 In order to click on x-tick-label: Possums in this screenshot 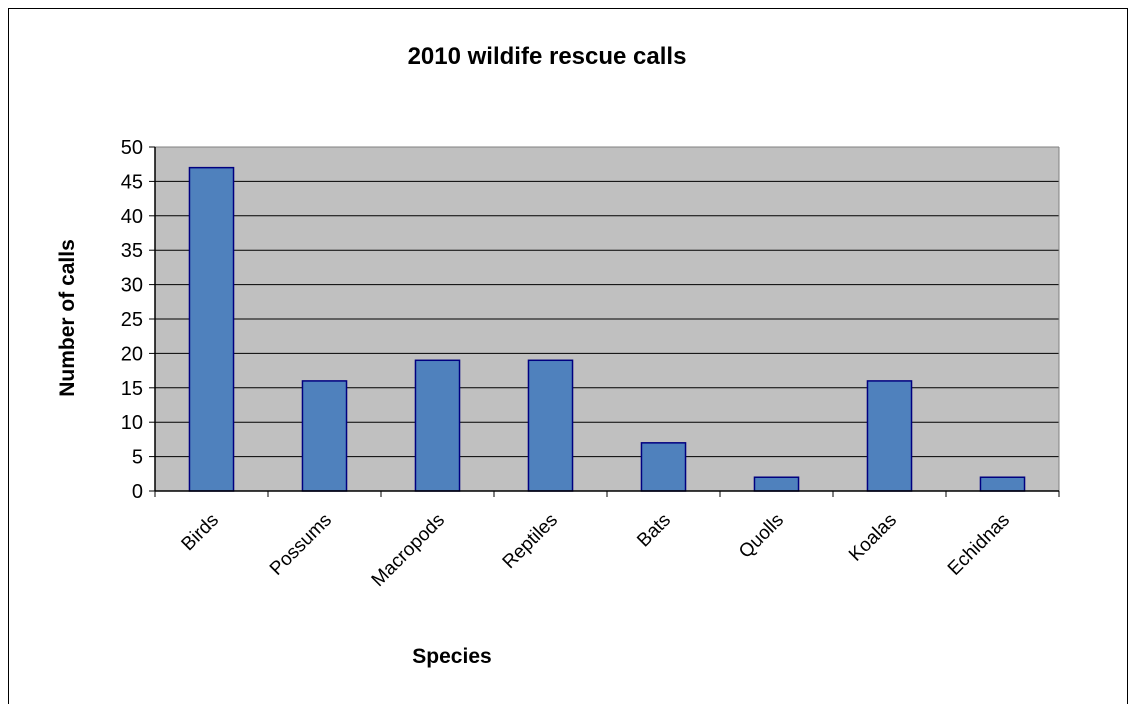, I will do `click(301, 545)`.